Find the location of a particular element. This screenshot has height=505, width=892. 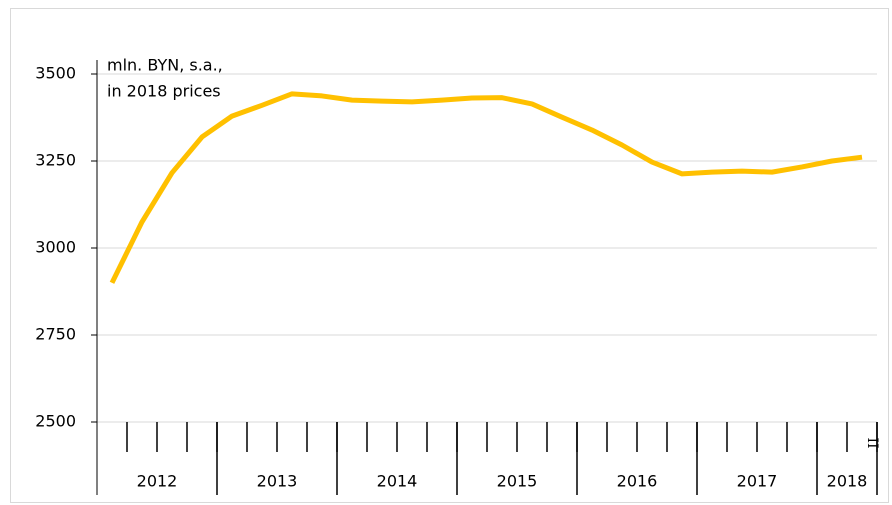

y-tick-label: 2500 is located at coordinates (55, 421).